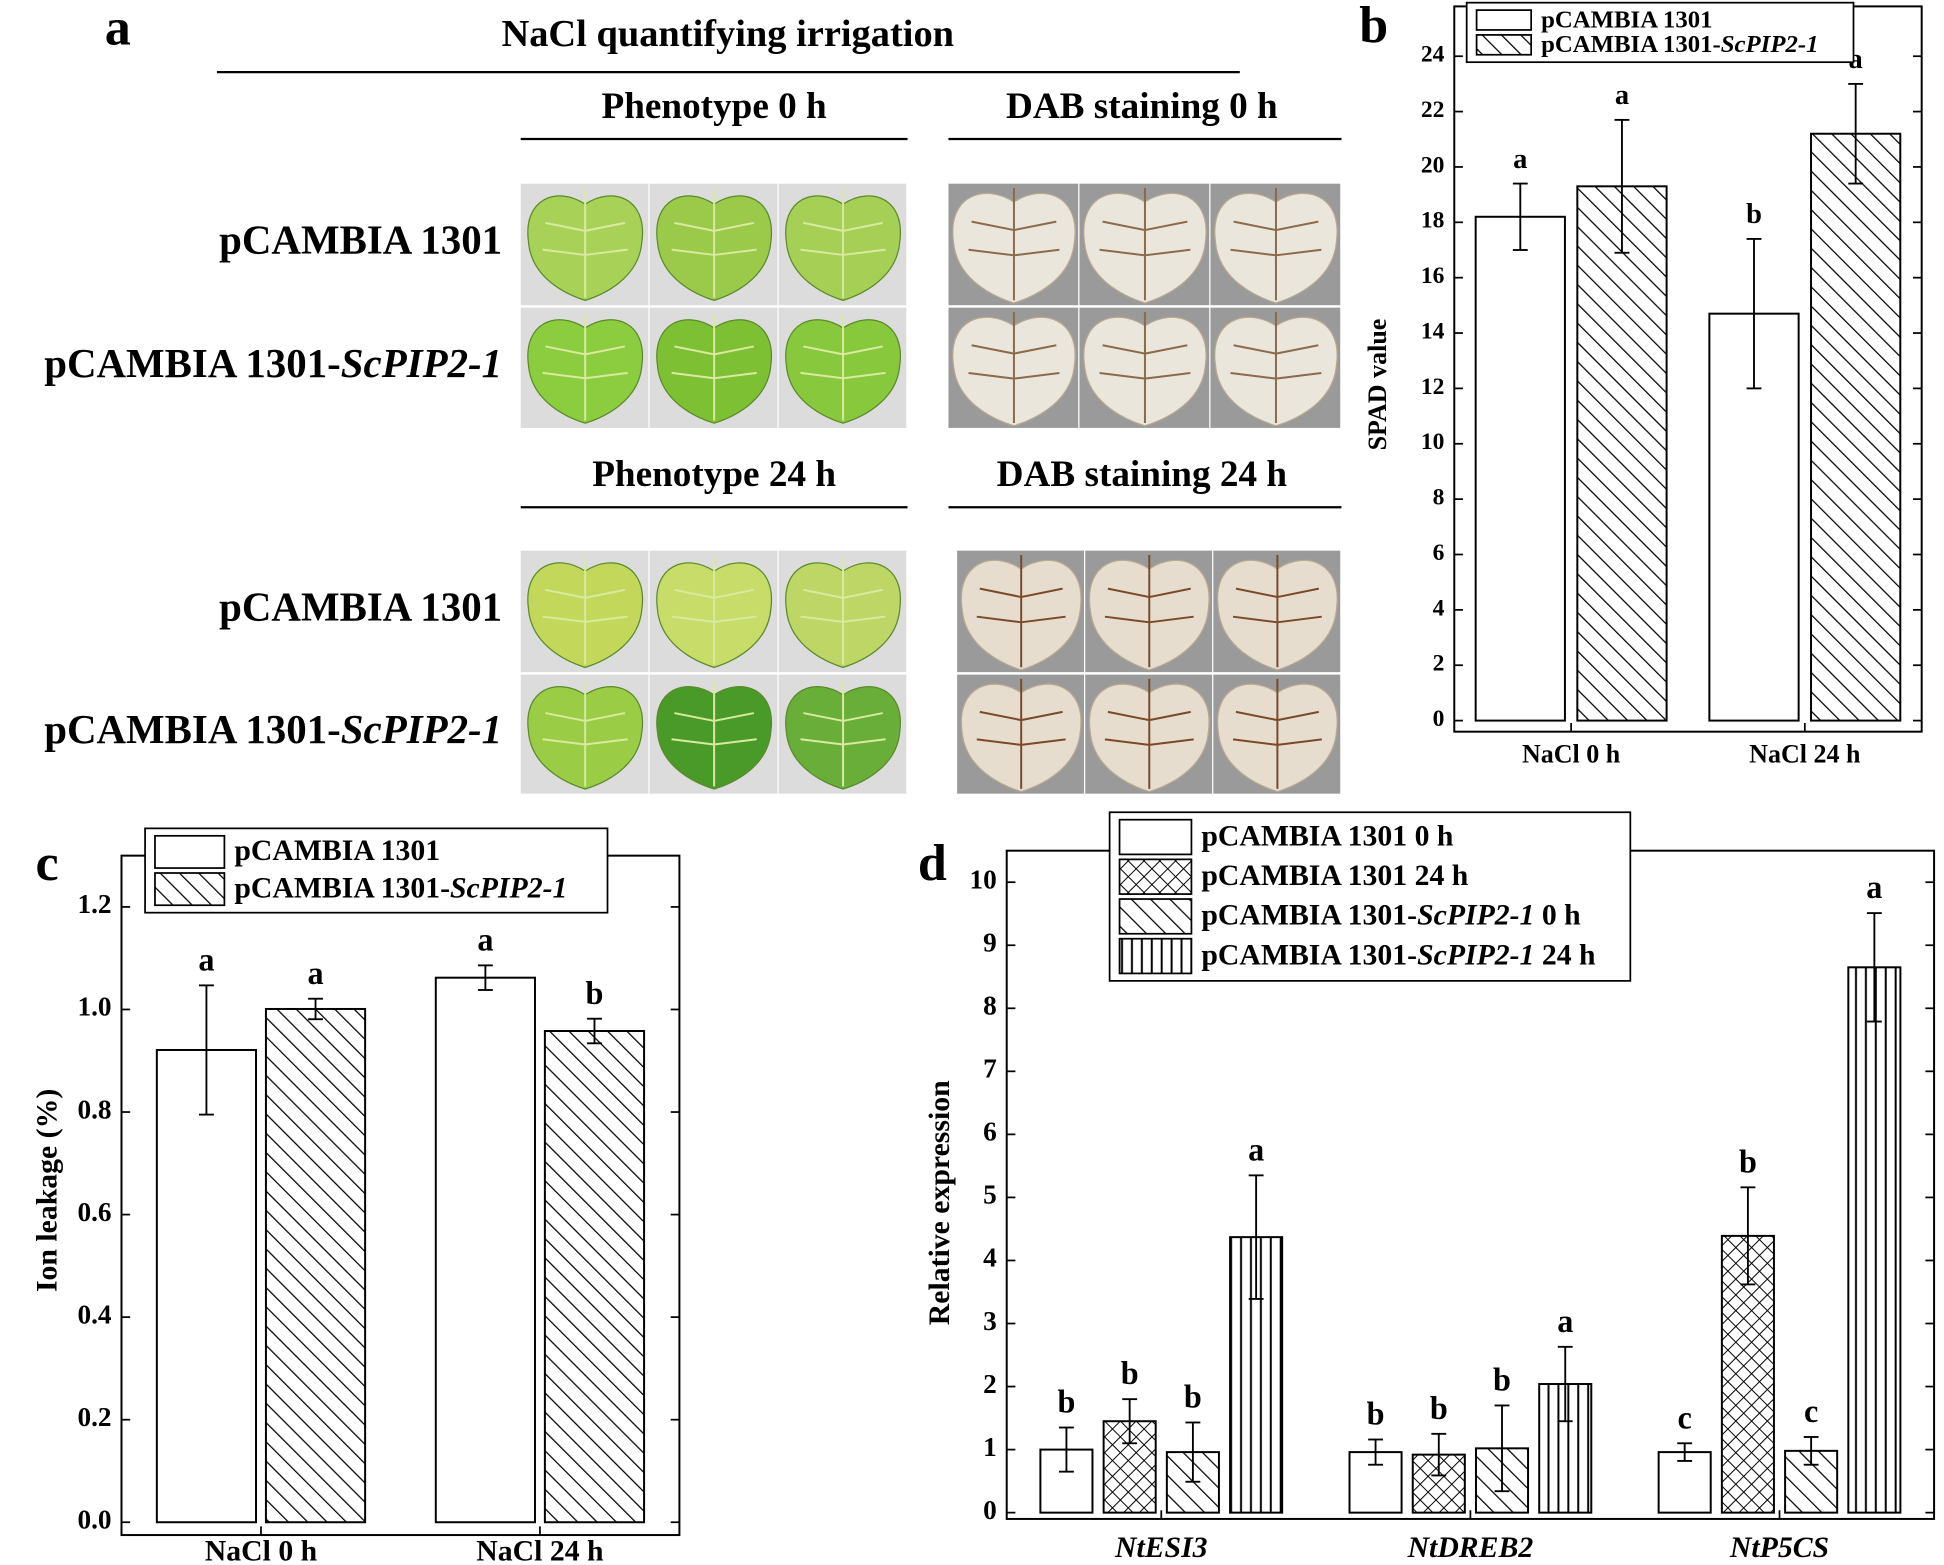  Describe the element at coordinates (360, 607) in the screenshot. I see `row-label: pCAMBIA 1301` at that location.